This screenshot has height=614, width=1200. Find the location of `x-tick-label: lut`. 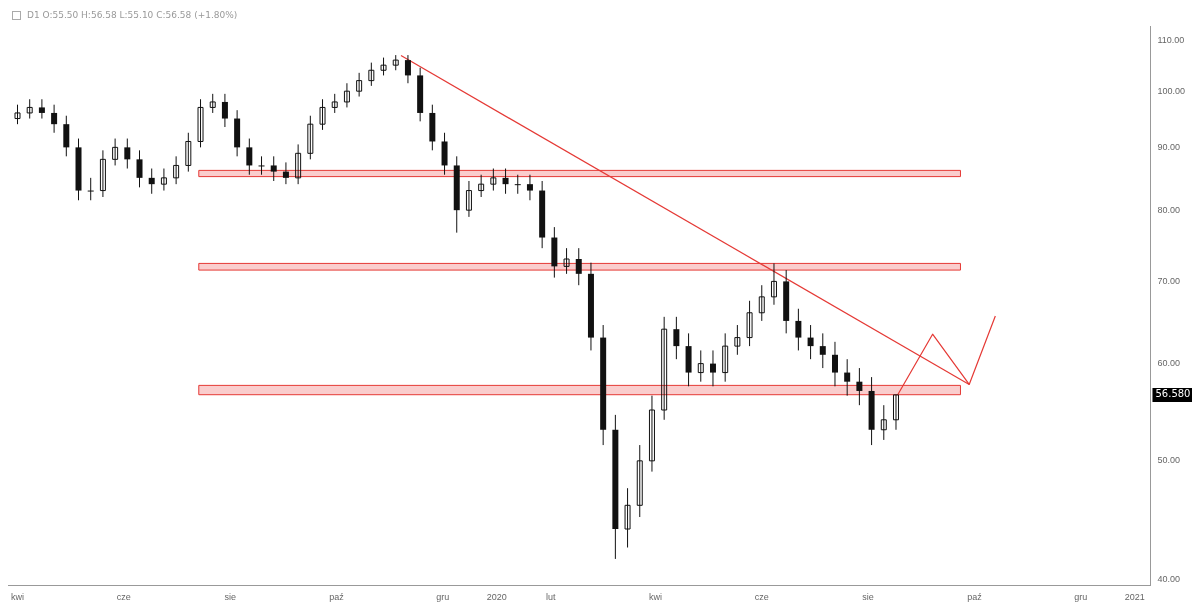

x-tick-label: lut is located at coordinates (551, 597).